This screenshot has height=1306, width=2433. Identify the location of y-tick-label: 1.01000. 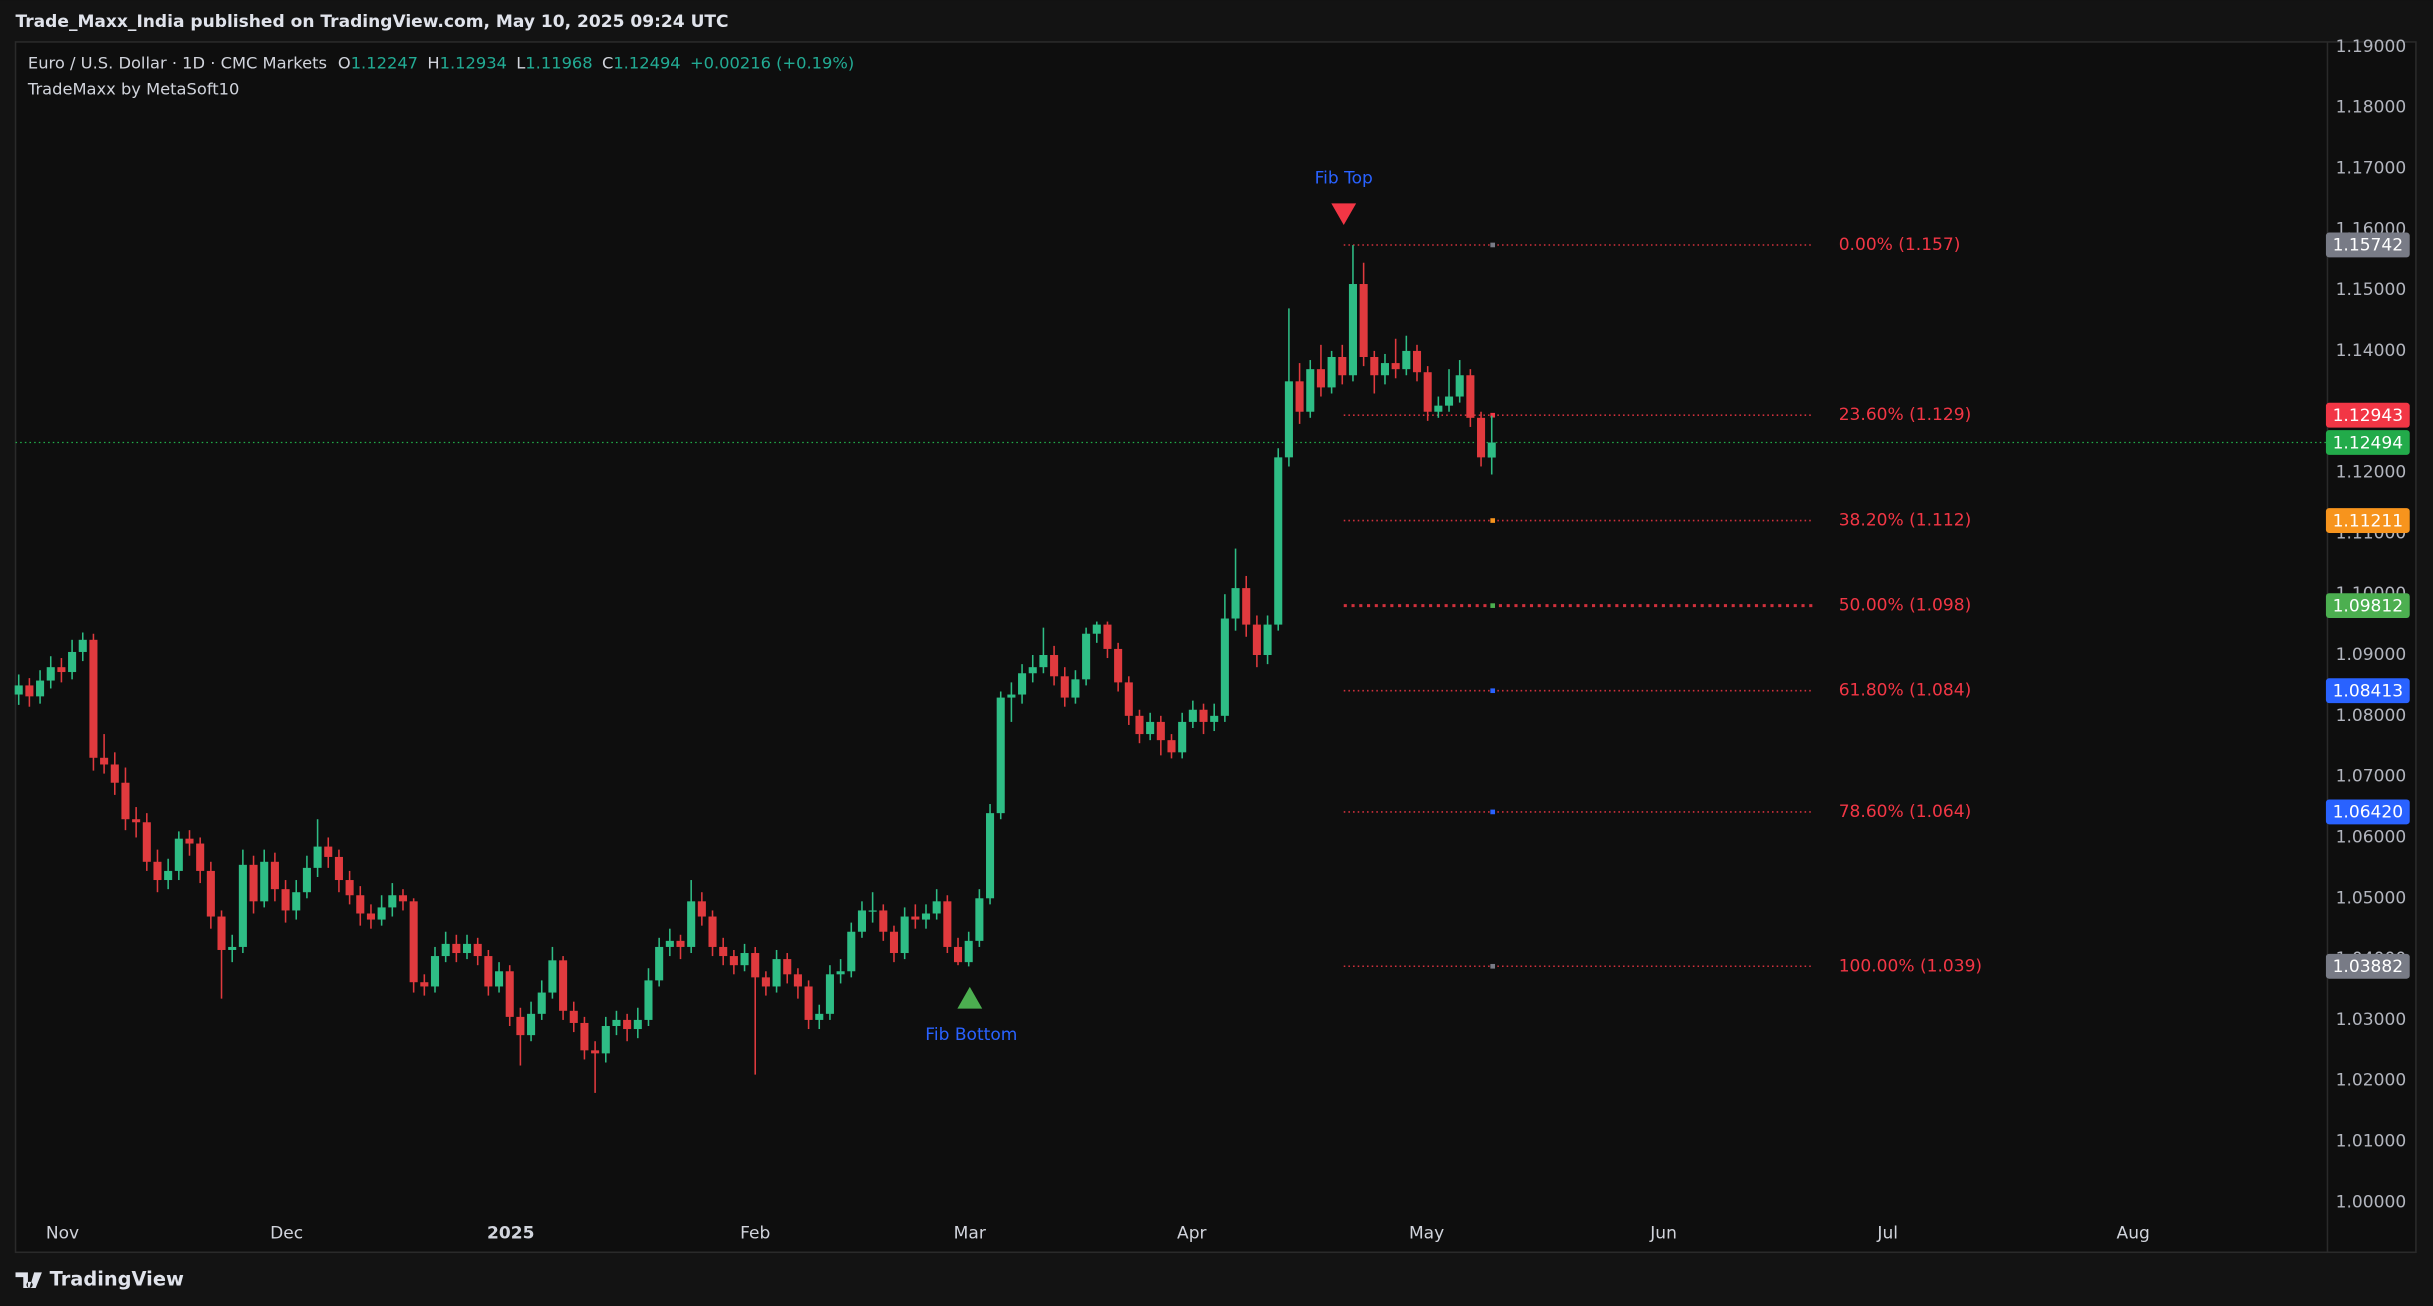
(2371, 1142).